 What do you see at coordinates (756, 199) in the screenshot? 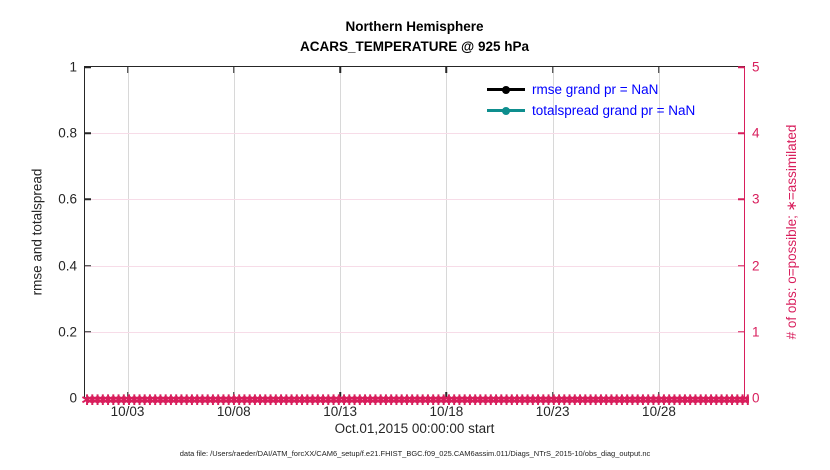
I see `y-right-tick-label: 3` at bounding box center [756, 199].